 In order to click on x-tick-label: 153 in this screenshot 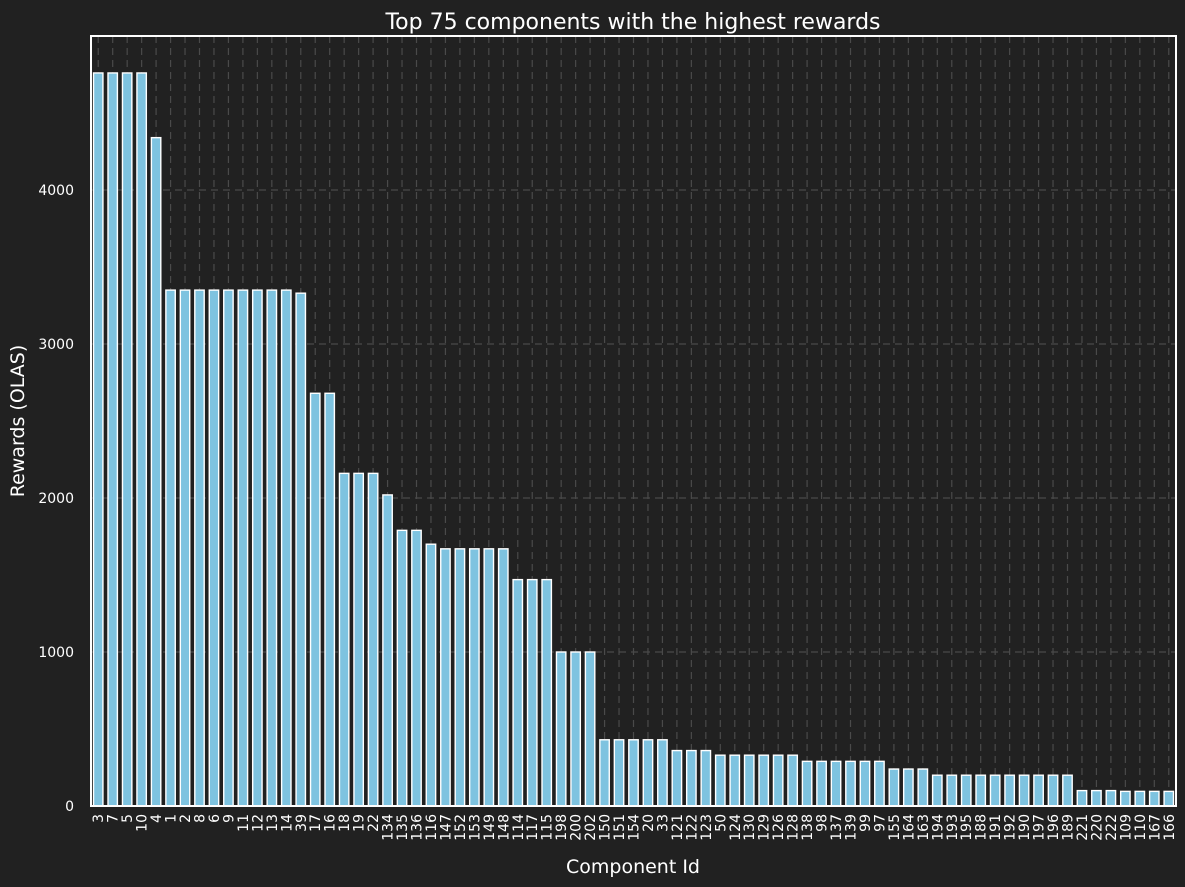, I will do `click(475, 827)`.